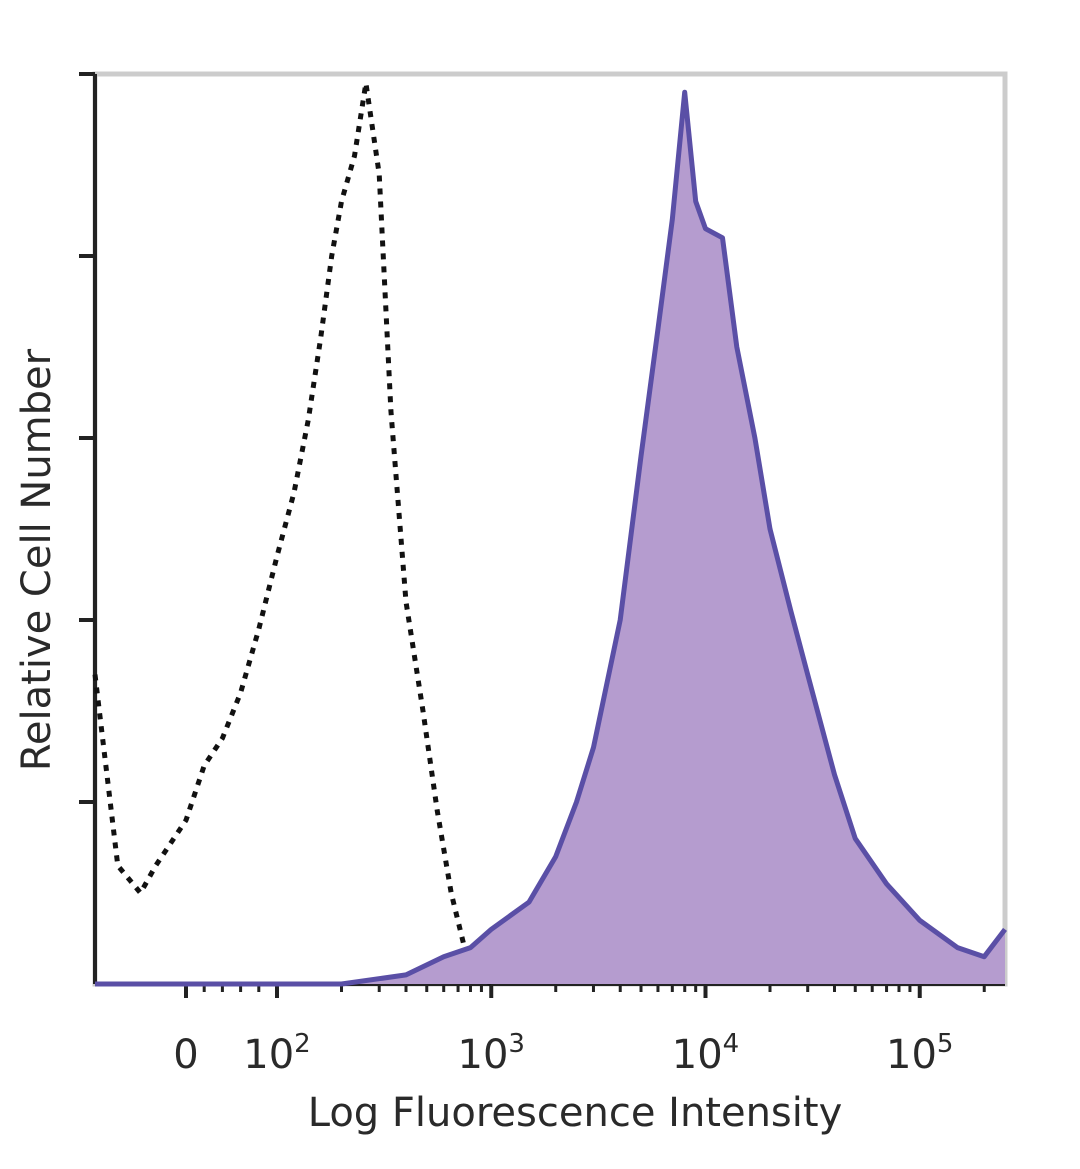  Describe the element at coordinates (585, 991) in the screenshot. I see `x-axis-ticks` at that location.